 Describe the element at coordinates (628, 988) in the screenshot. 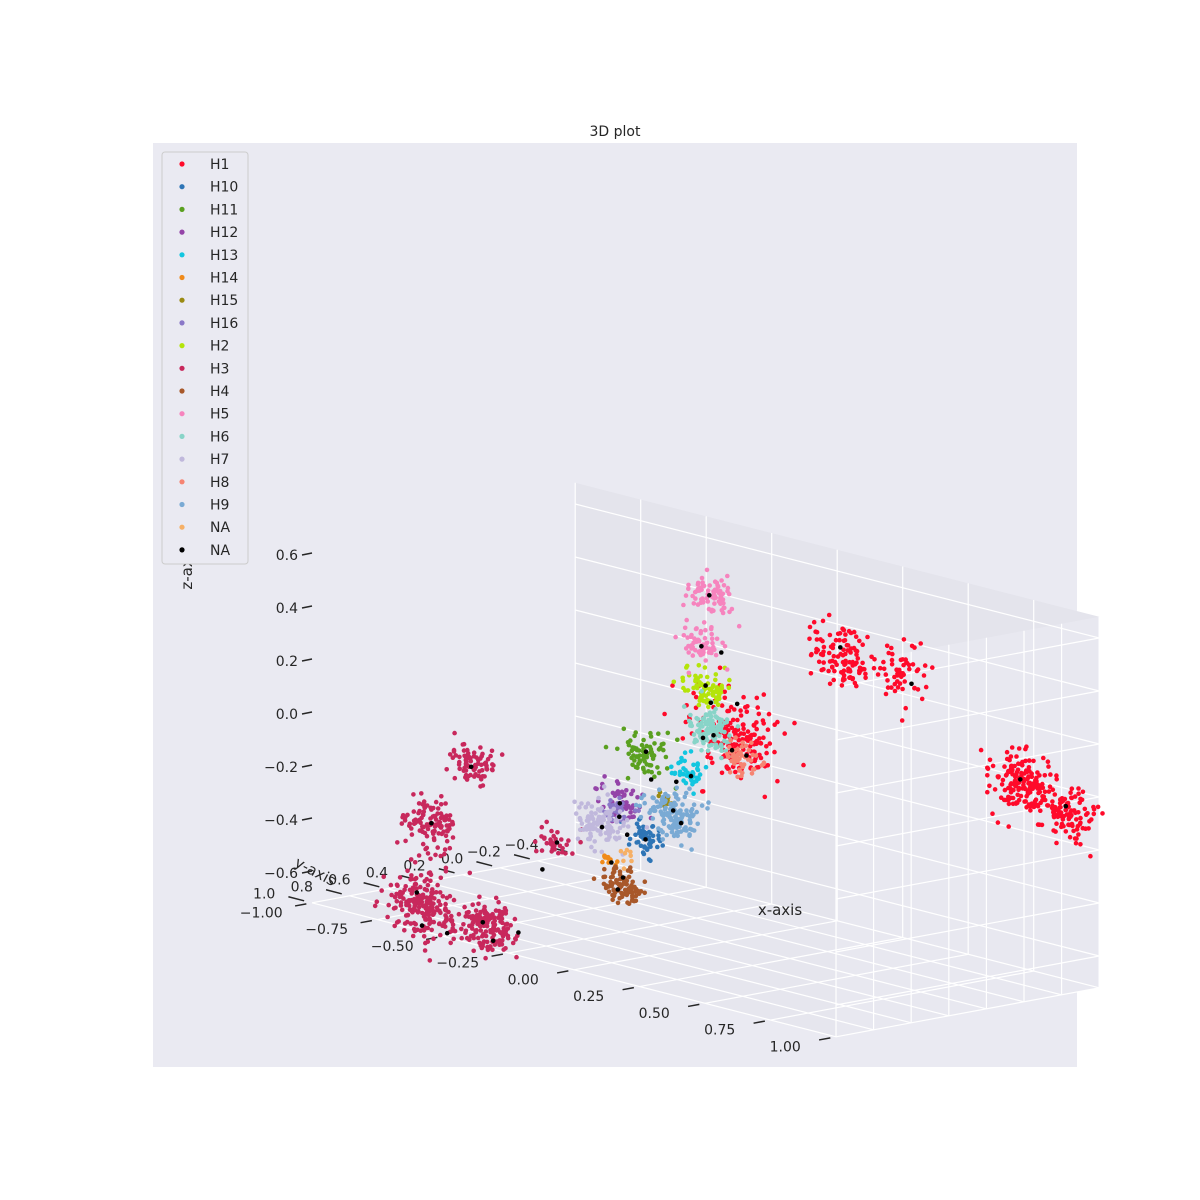

I see `x-tick-mark` at that location.